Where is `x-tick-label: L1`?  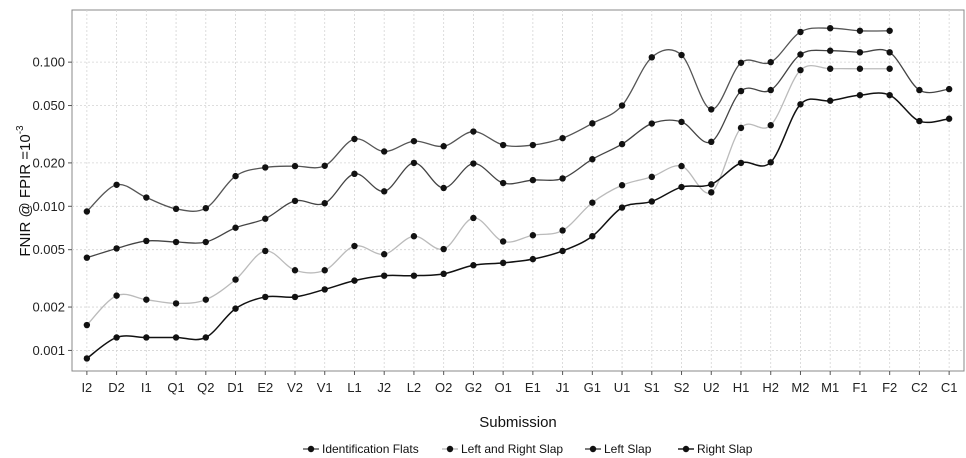 x-tick-label: L1 is located at coordinates (354, 387).